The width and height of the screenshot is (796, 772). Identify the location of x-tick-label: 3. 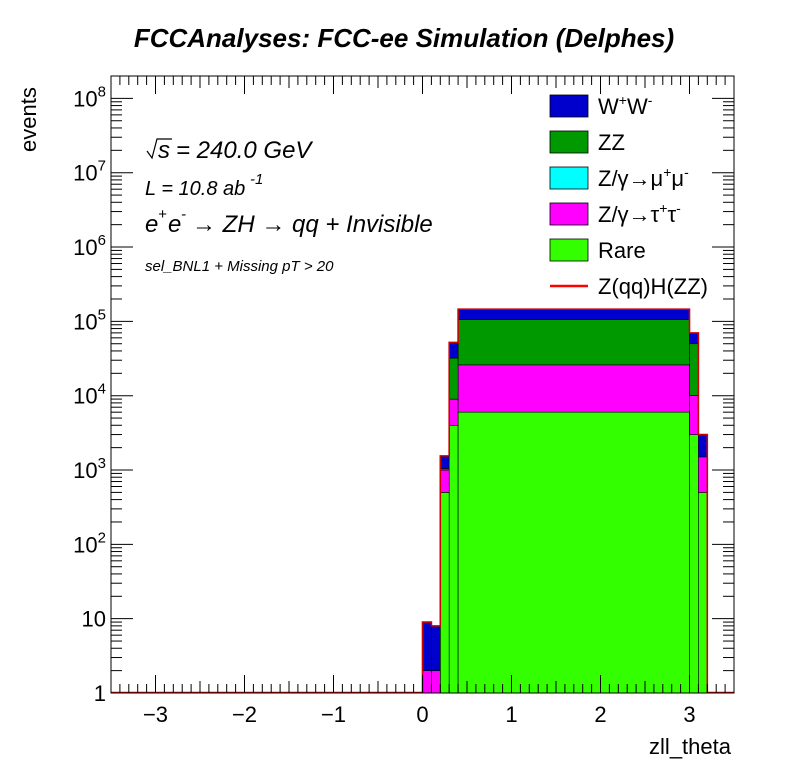
(689, 714).